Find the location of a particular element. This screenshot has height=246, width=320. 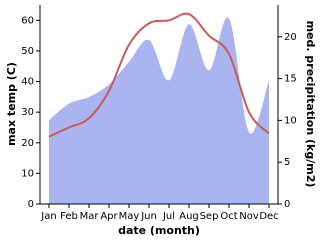

x-axis-label: date (month) is located at coordinates (159, 230).